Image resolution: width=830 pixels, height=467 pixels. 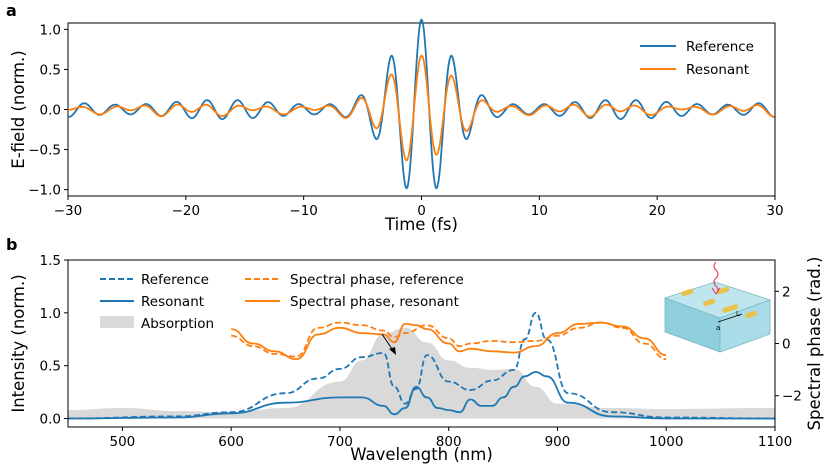 What do you see at coordinates (186, 211) in the screenshot?
I see `x-tick-label-a: −20` at bounding box center [186, 211].